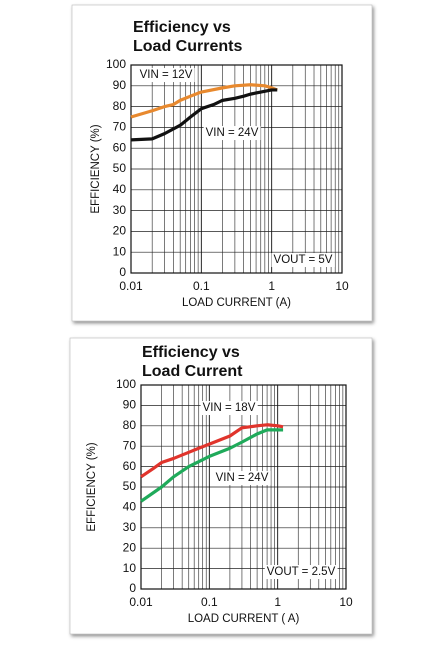 The height and width of the screenshot is (645, 430). I want to click on x-axis-label: LOAD CURRENT ( A), so click(244, 619).